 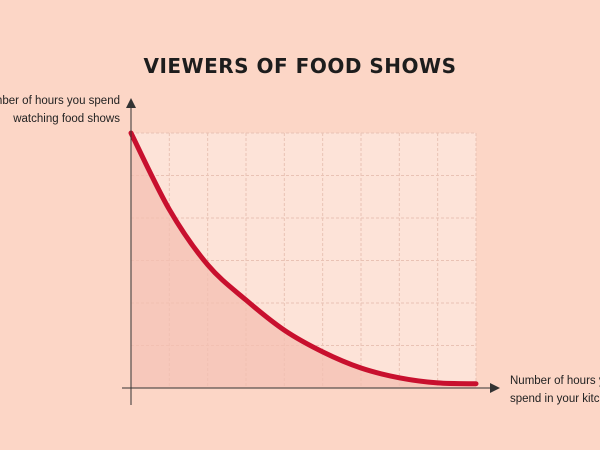 What do you see at coordinates (131, 103) in the screenshot?
I see `y-axis-arrow` at bounding box center [131, 103].